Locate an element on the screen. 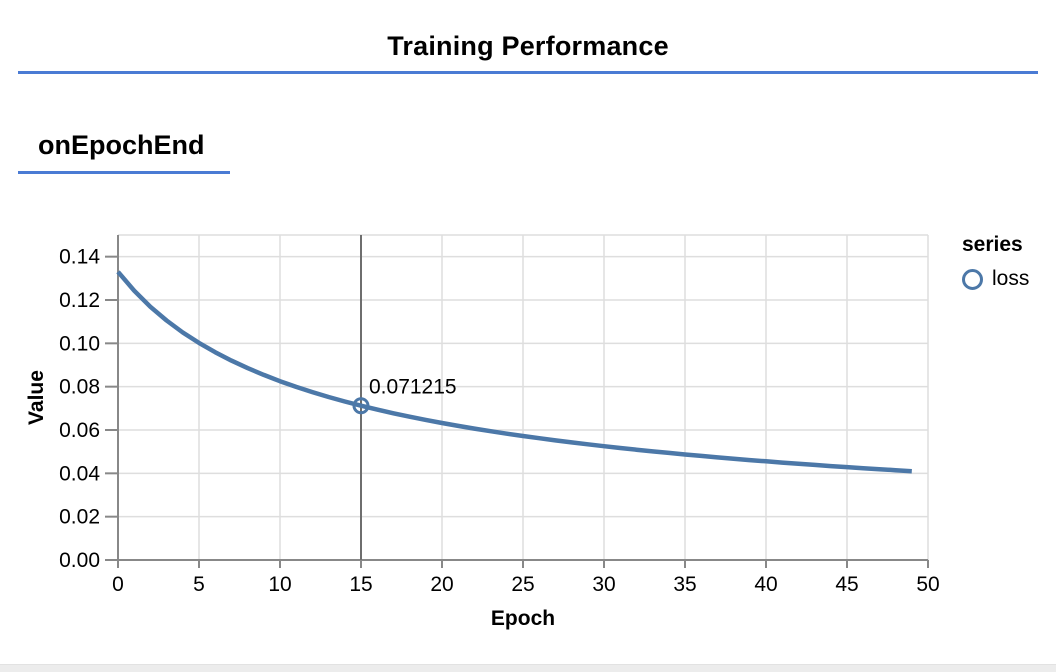 The image size is (1056, 672). x-axis-title: Epoch is located at coordinates (523, 618).